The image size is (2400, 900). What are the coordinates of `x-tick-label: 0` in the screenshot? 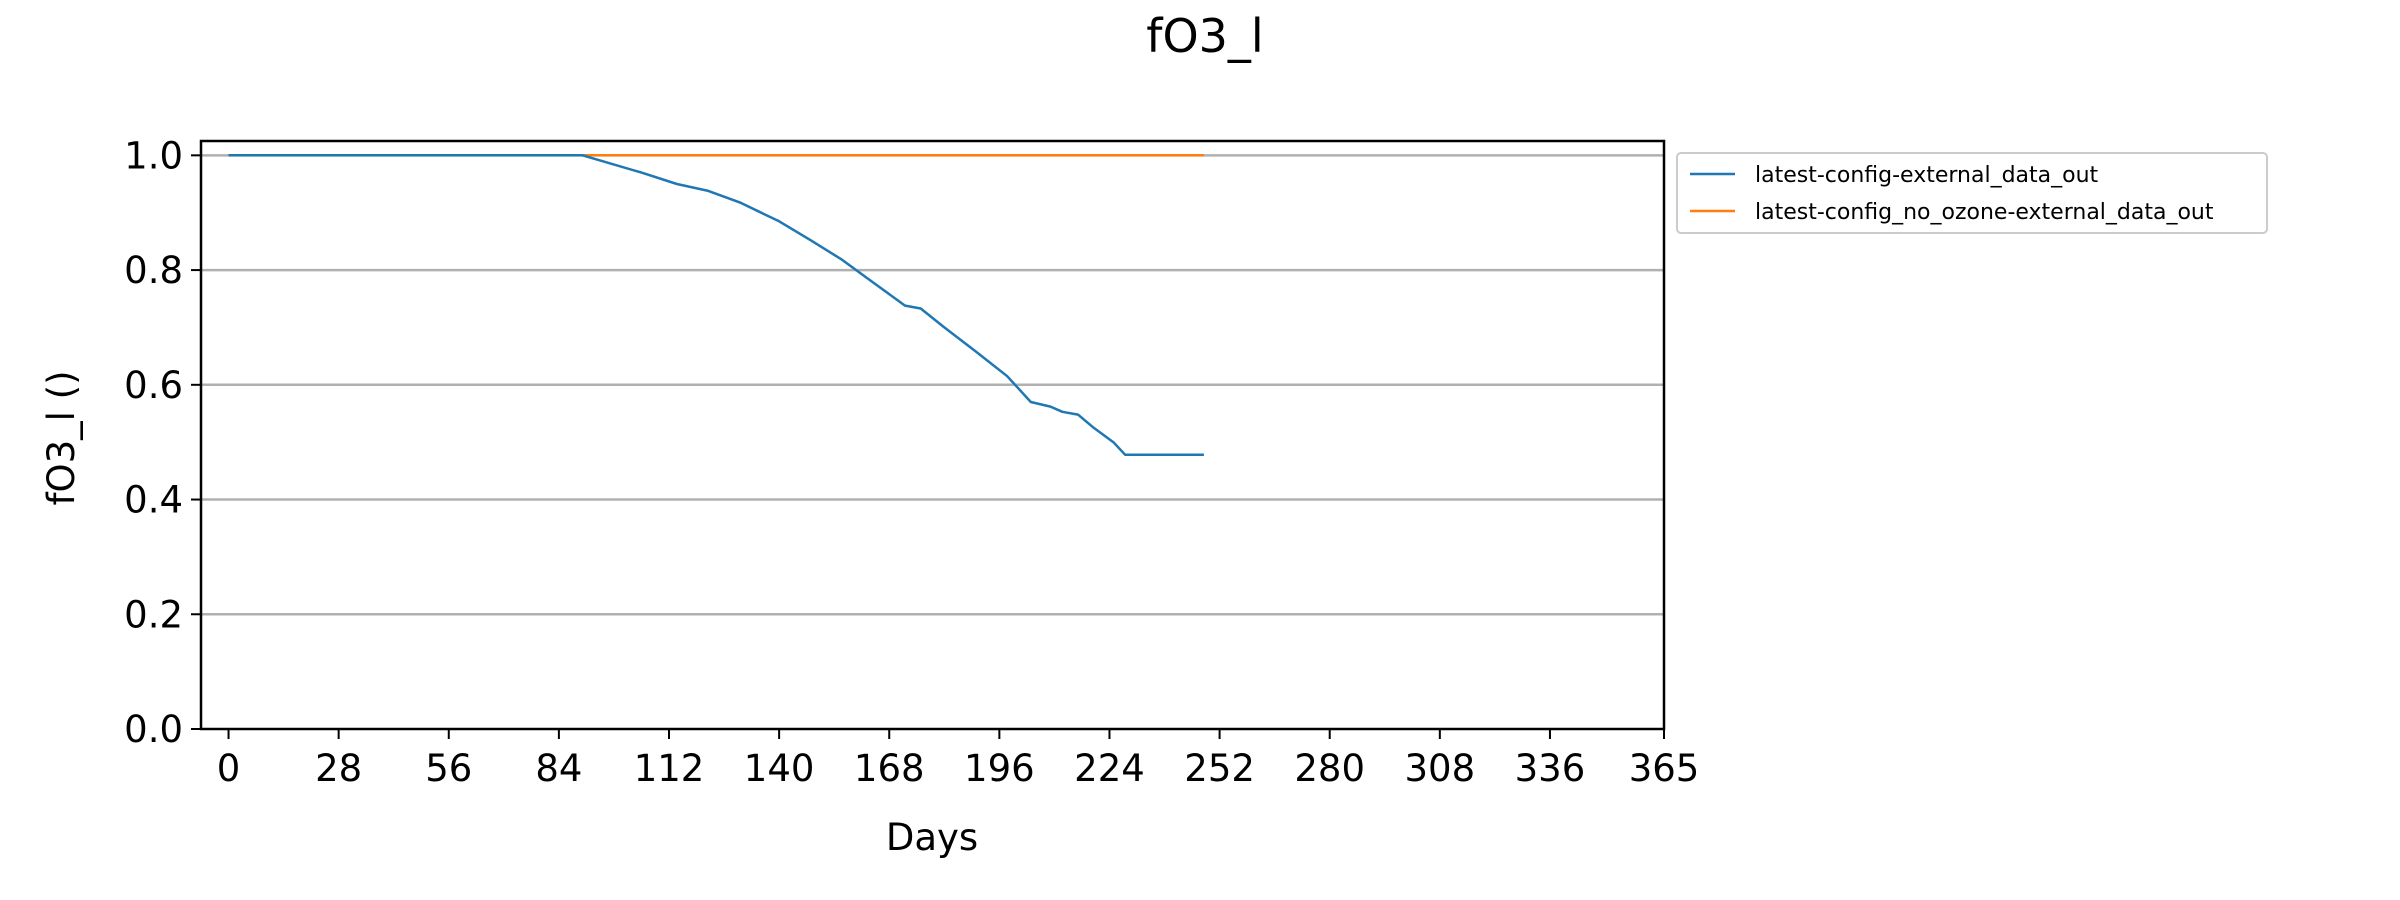 It's located at (229, 768).